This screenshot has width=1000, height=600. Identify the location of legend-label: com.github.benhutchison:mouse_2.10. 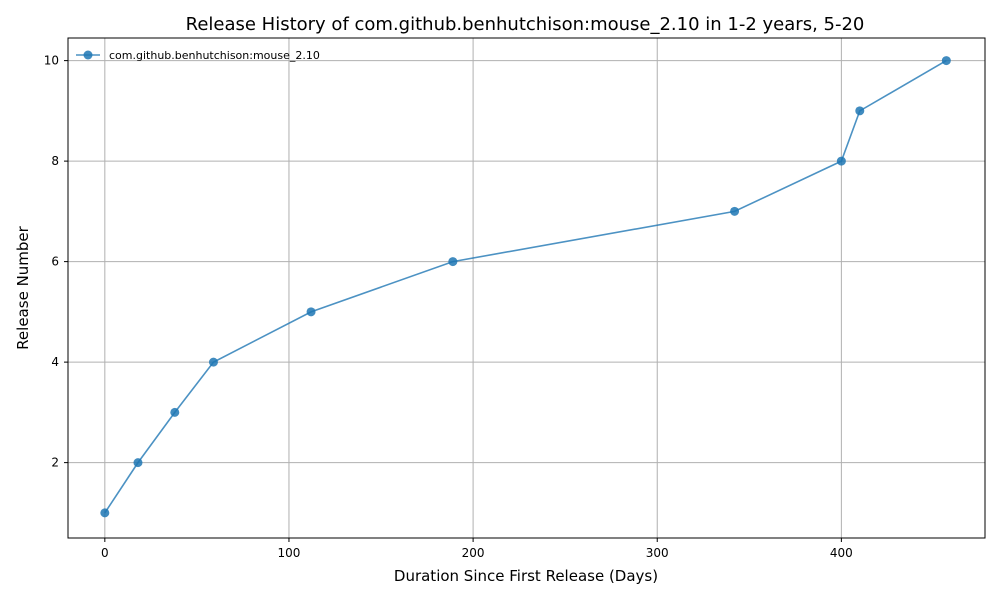
(214, 55).